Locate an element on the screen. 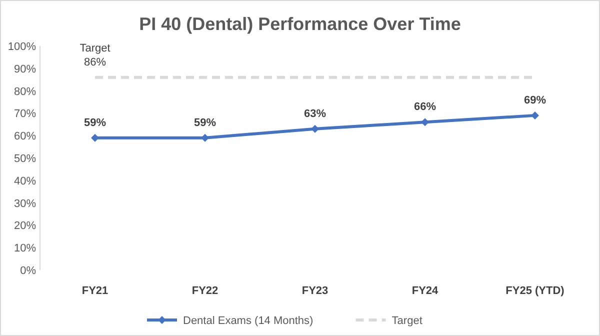 The image size is (600, 336). y-tick-label: 80% is located at coordinates (25, 92).